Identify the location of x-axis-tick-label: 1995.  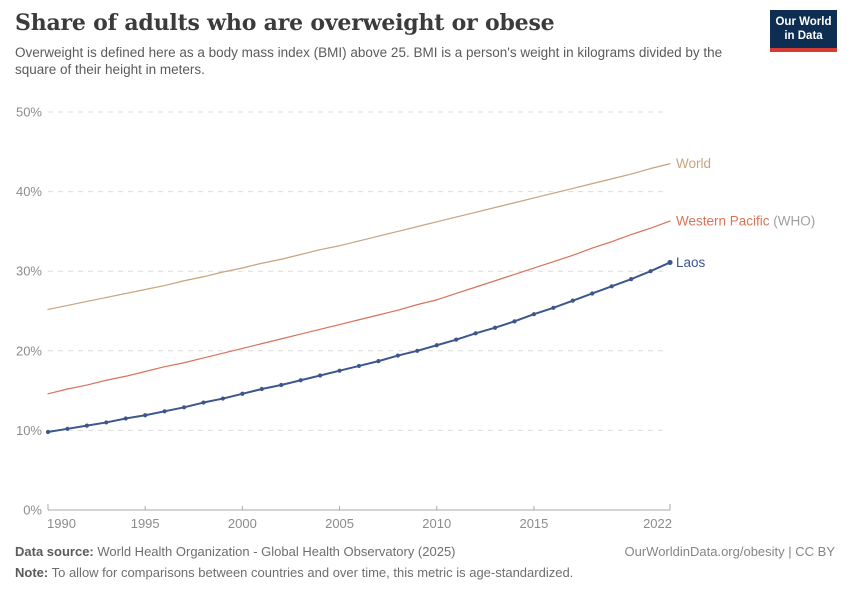
(145, 523).